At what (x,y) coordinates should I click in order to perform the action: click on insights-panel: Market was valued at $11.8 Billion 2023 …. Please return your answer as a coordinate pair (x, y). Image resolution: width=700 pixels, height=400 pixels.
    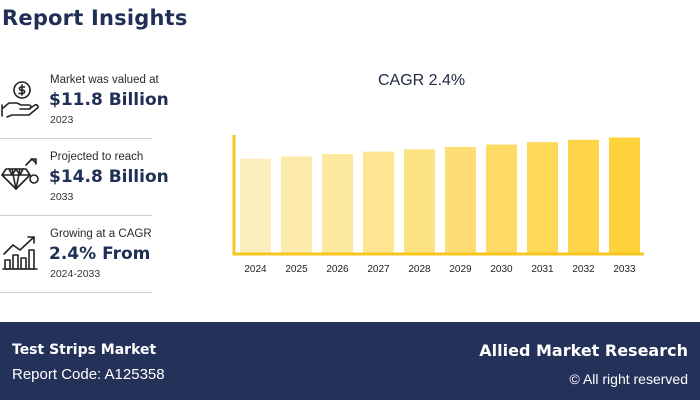
    Looking at the image, I should click on (84, 178).